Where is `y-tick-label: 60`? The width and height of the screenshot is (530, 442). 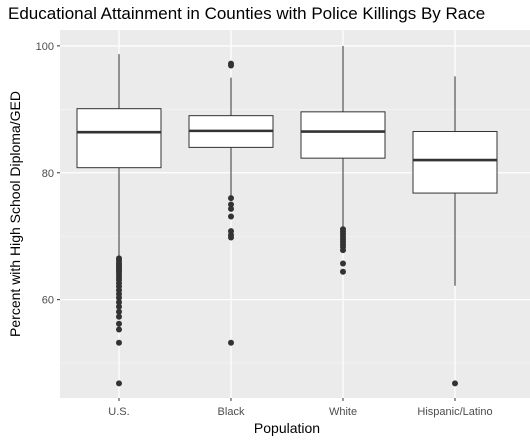 y-tick-label: 60 is located at coordinates (48, 301).